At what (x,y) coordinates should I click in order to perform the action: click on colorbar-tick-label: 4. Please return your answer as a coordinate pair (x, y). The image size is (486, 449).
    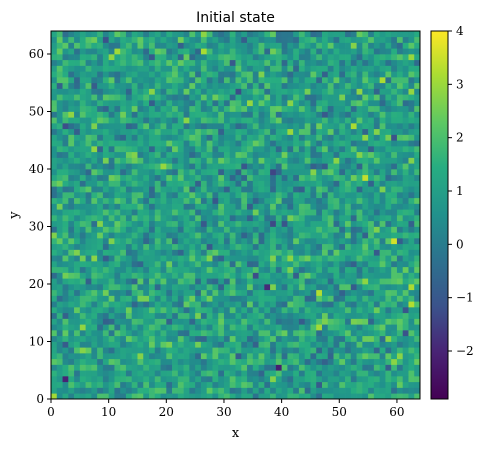
    Looking at the image, I should click on (460, 31).